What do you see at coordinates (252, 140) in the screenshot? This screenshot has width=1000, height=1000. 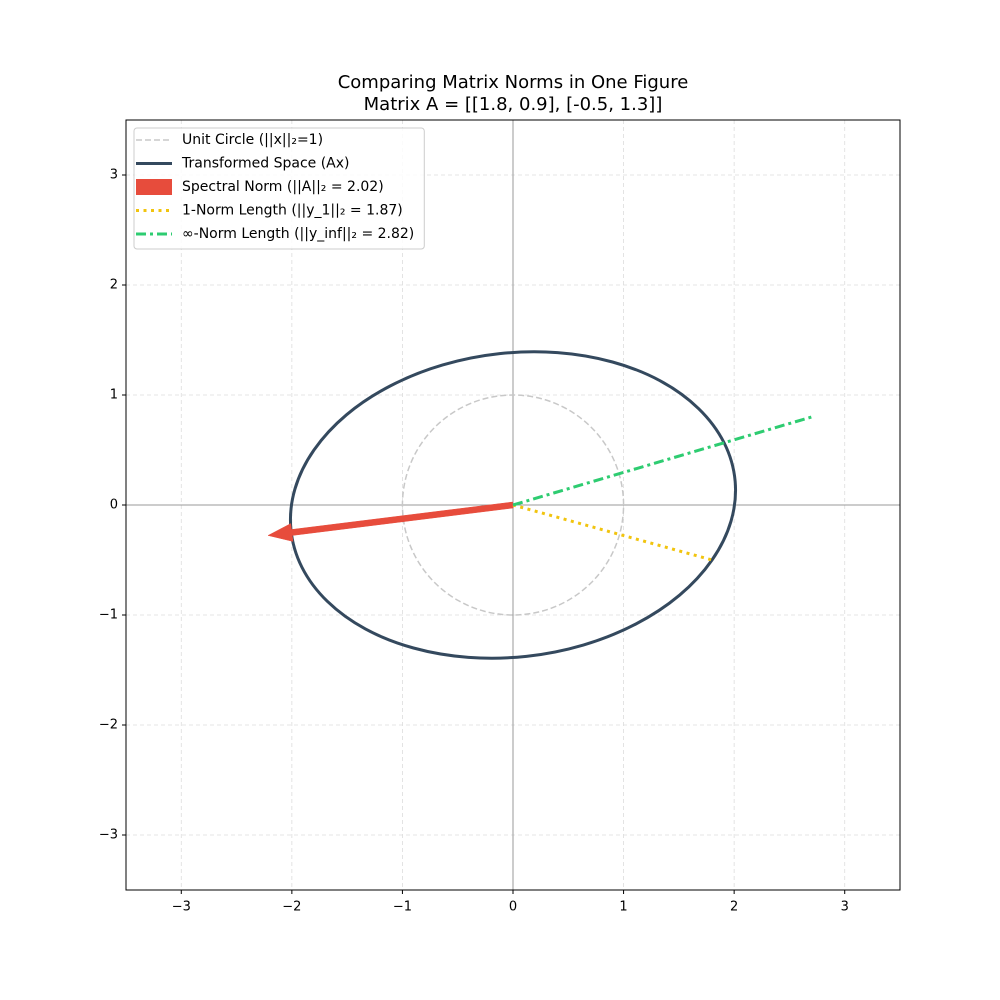 I see `legend-label: Unit Circle (||x||₂=1)` at bounding box center [252, 140].